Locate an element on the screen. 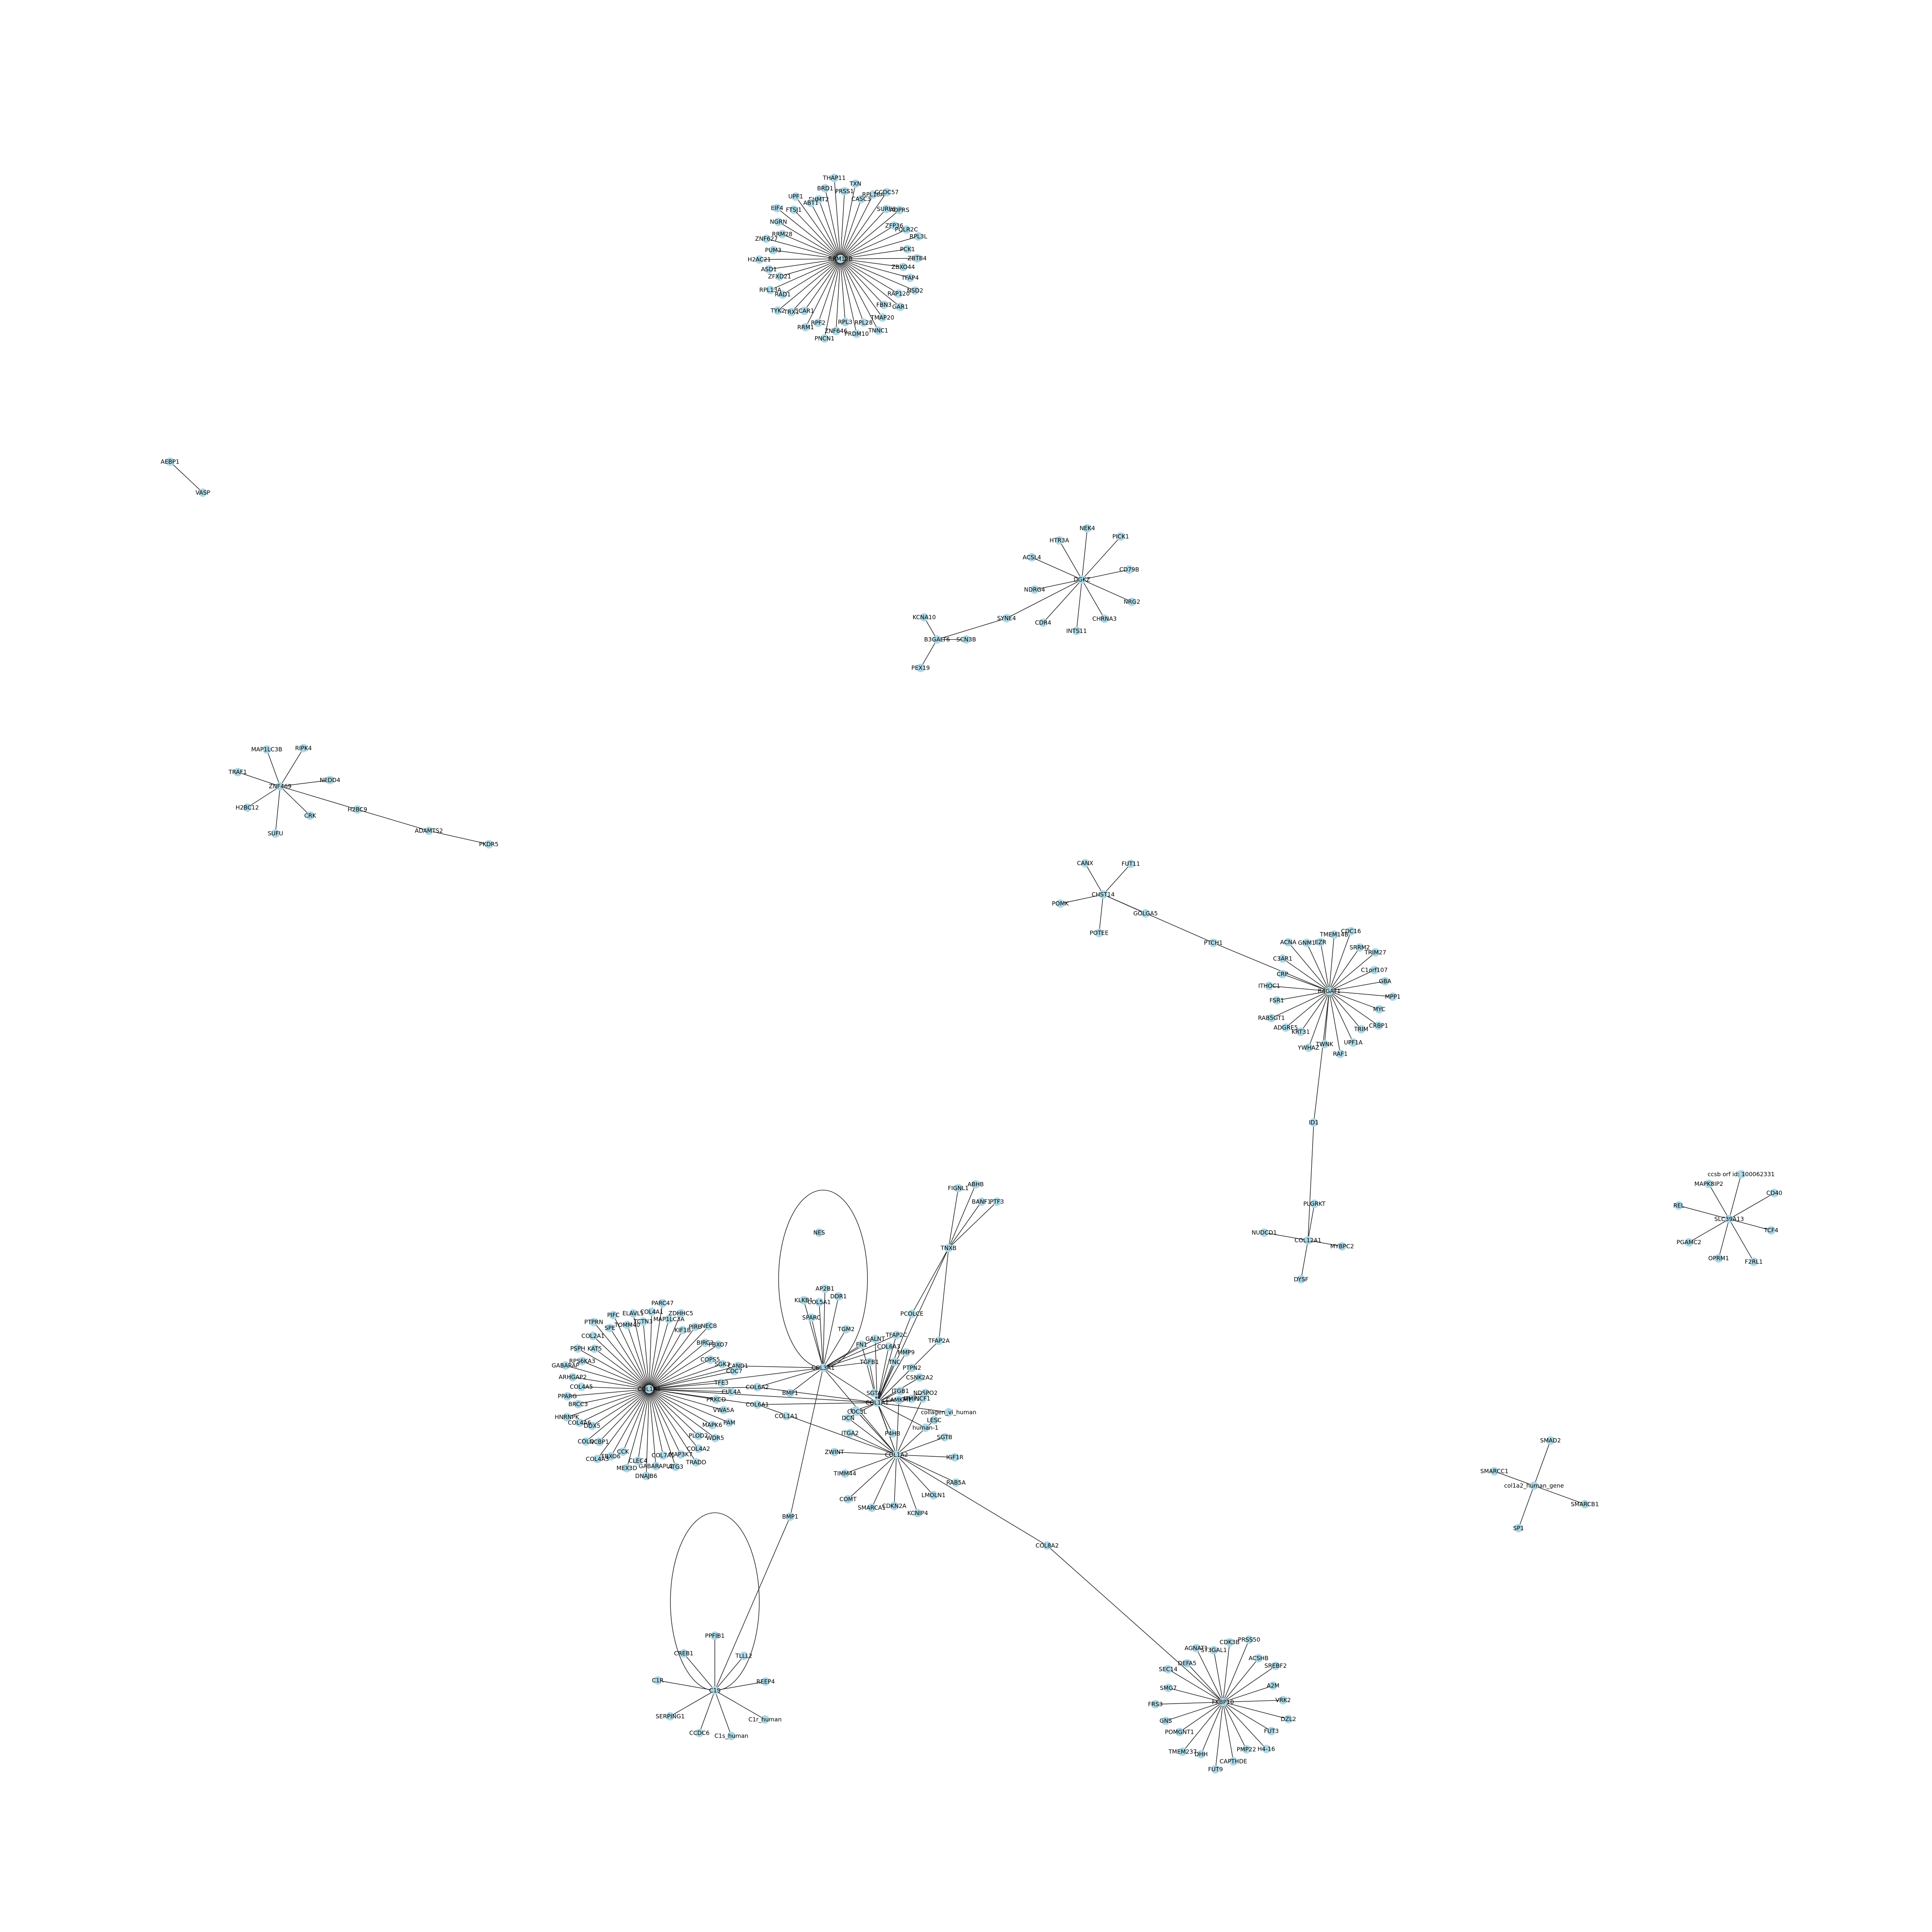 The image size is (1932, 1932). node-label: ADAMTS2 is located at coordinates (429, 830).